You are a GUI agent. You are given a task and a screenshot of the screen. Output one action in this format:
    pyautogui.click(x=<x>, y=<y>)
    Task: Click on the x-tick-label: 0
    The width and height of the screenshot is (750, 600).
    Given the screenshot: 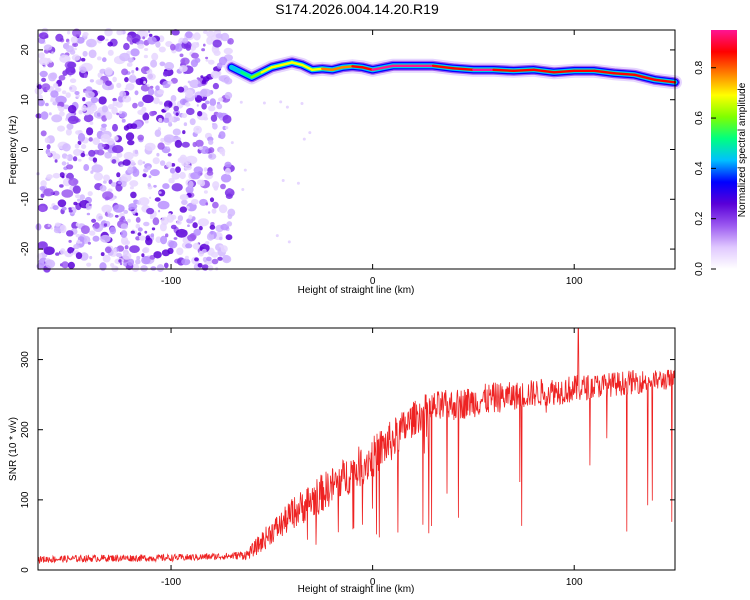 What is the action you would take?
    pyautogui.click(x=373, y=281)
    